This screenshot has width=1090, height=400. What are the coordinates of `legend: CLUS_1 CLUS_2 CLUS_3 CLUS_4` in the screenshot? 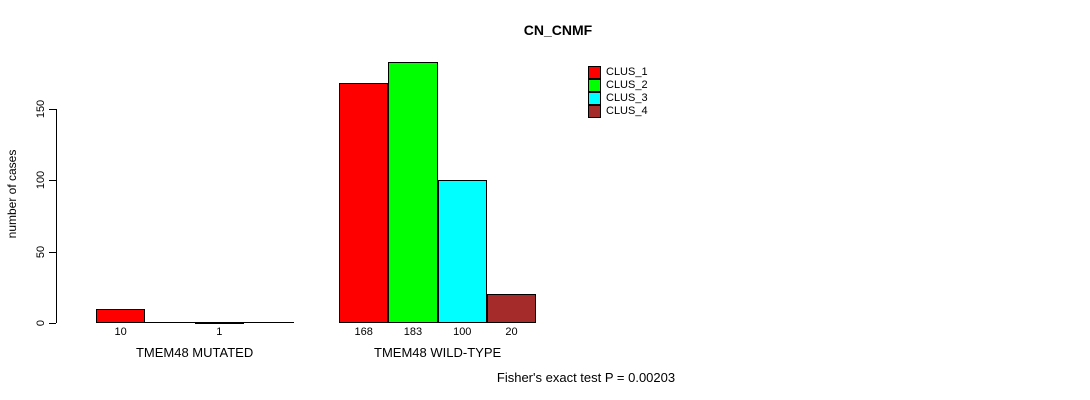 It's located at (618, 92).